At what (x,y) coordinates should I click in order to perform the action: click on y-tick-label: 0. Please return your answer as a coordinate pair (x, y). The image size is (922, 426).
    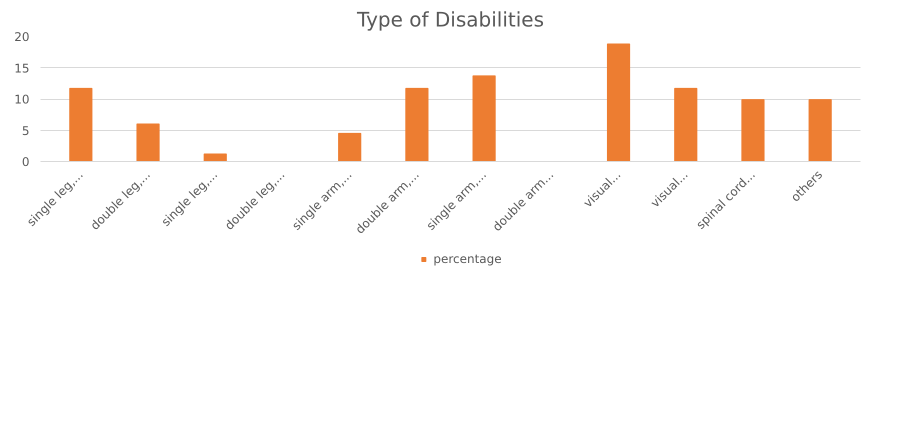
    Looking at the image, I should click on (26, 162).